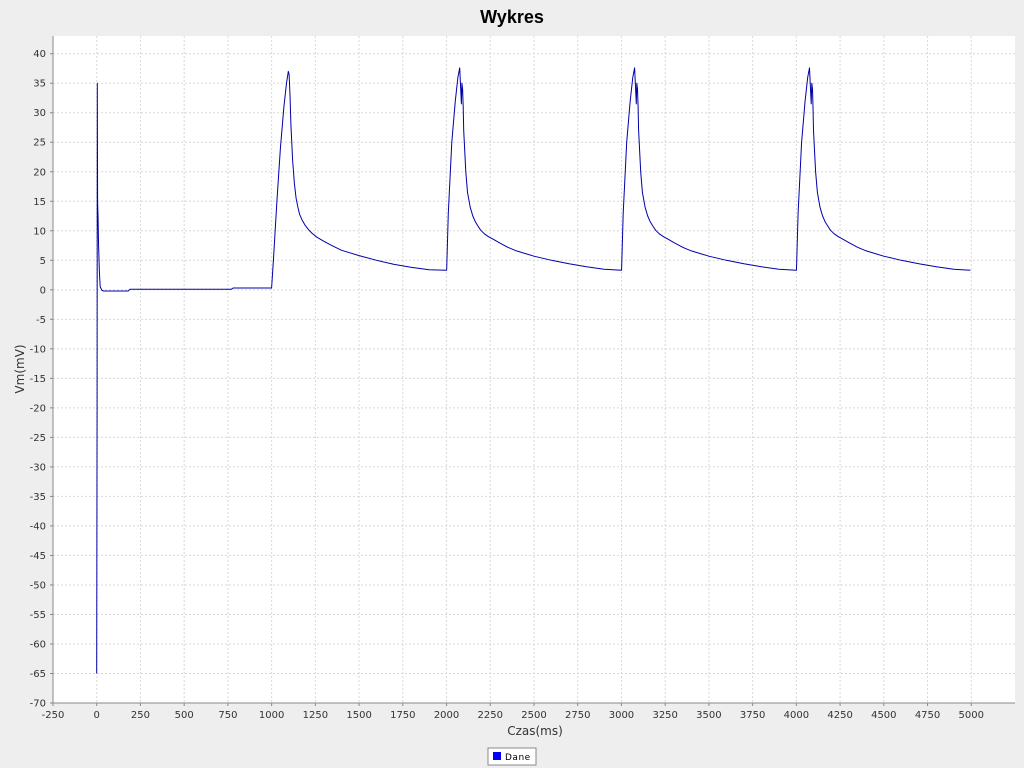 Image resolution: width=1024 pixels, height=768 pixels. Describe the element at coordinates (39, 231) in the screenshot. I see `y-tick-label: 10` at that location.